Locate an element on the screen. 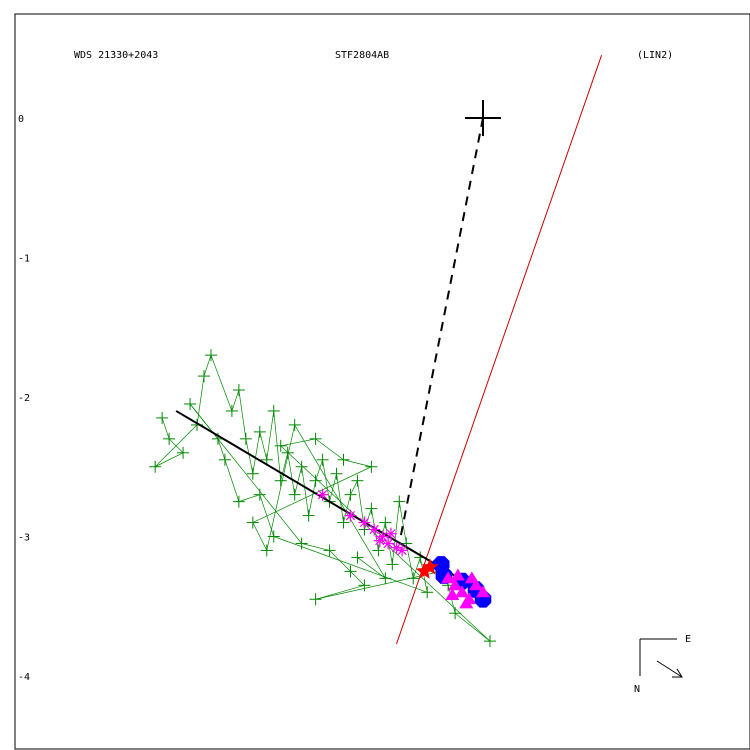  y-axis-tick-labels: 0 -1 -2 -3 -4 is located at coordinates (24, 398).